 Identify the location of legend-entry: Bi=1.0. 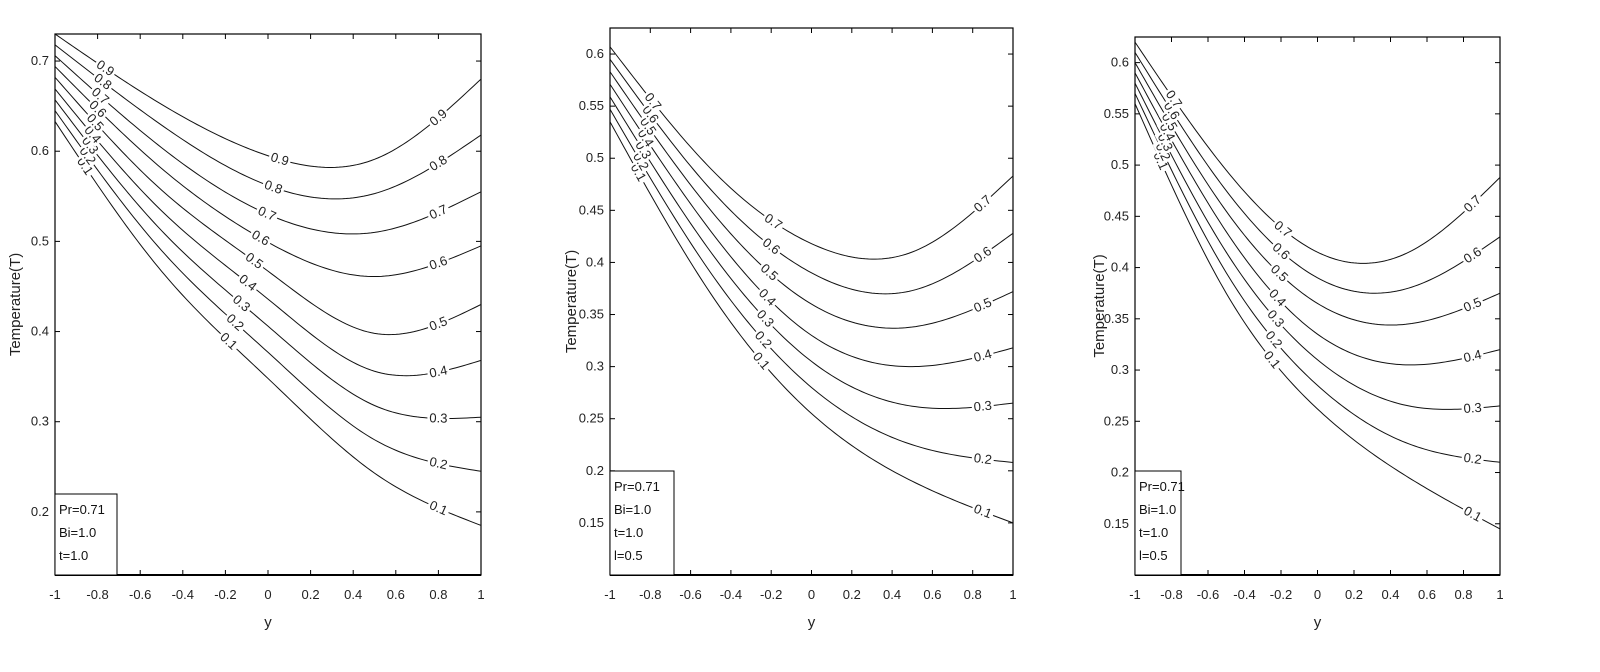
(77, 532).